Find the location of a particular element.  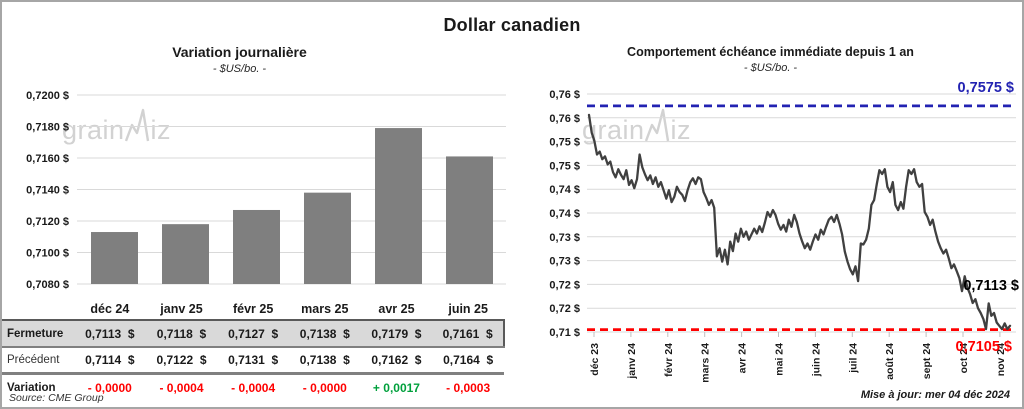

previous-cell: 0,7138 $ is located at coordinates (324, 361).